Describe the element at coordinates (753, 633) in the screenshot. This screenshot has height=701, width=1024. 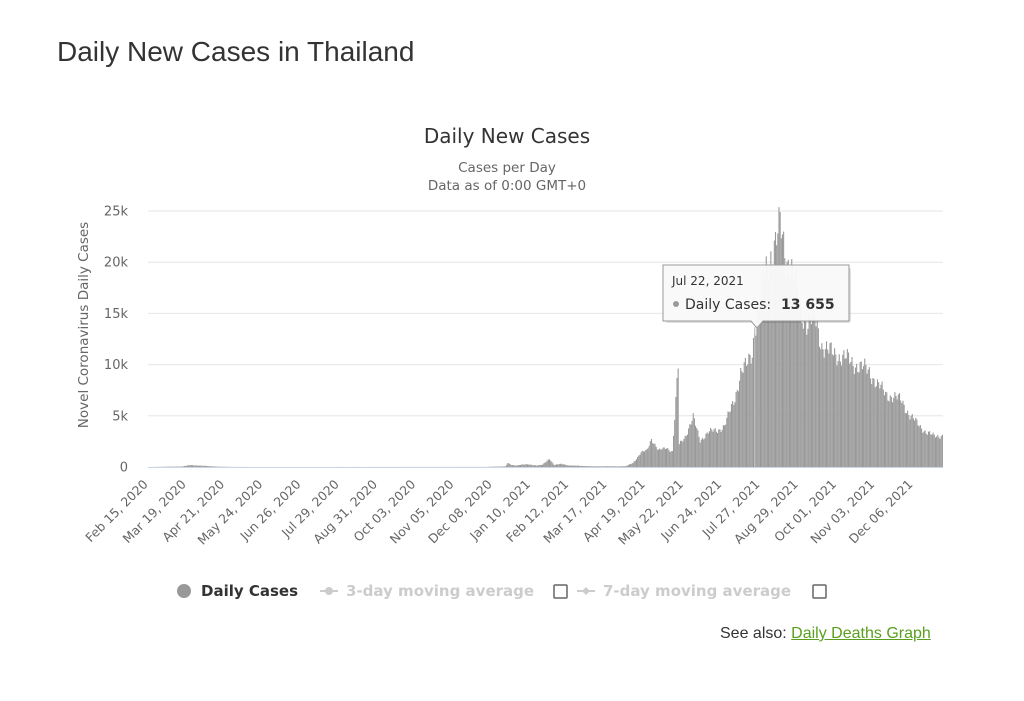
I see `see-also-label: See also:` at that location.